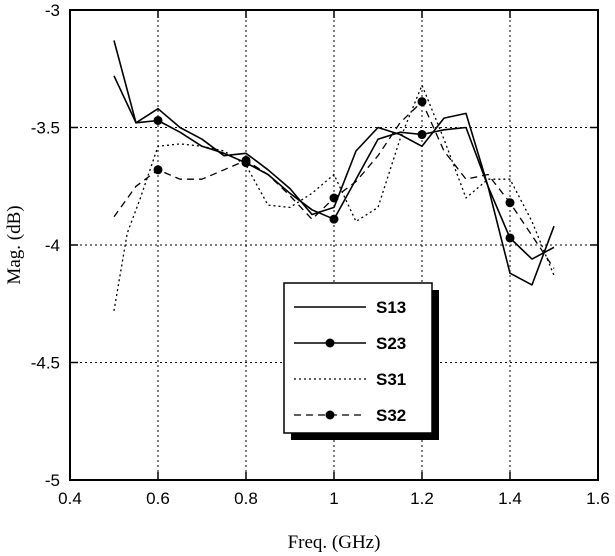 This screenshot has height=556, width=615. Describe the element at coordinates (70, 498) in the screenshot. I see `x-tick-label: 0.4` at that location.